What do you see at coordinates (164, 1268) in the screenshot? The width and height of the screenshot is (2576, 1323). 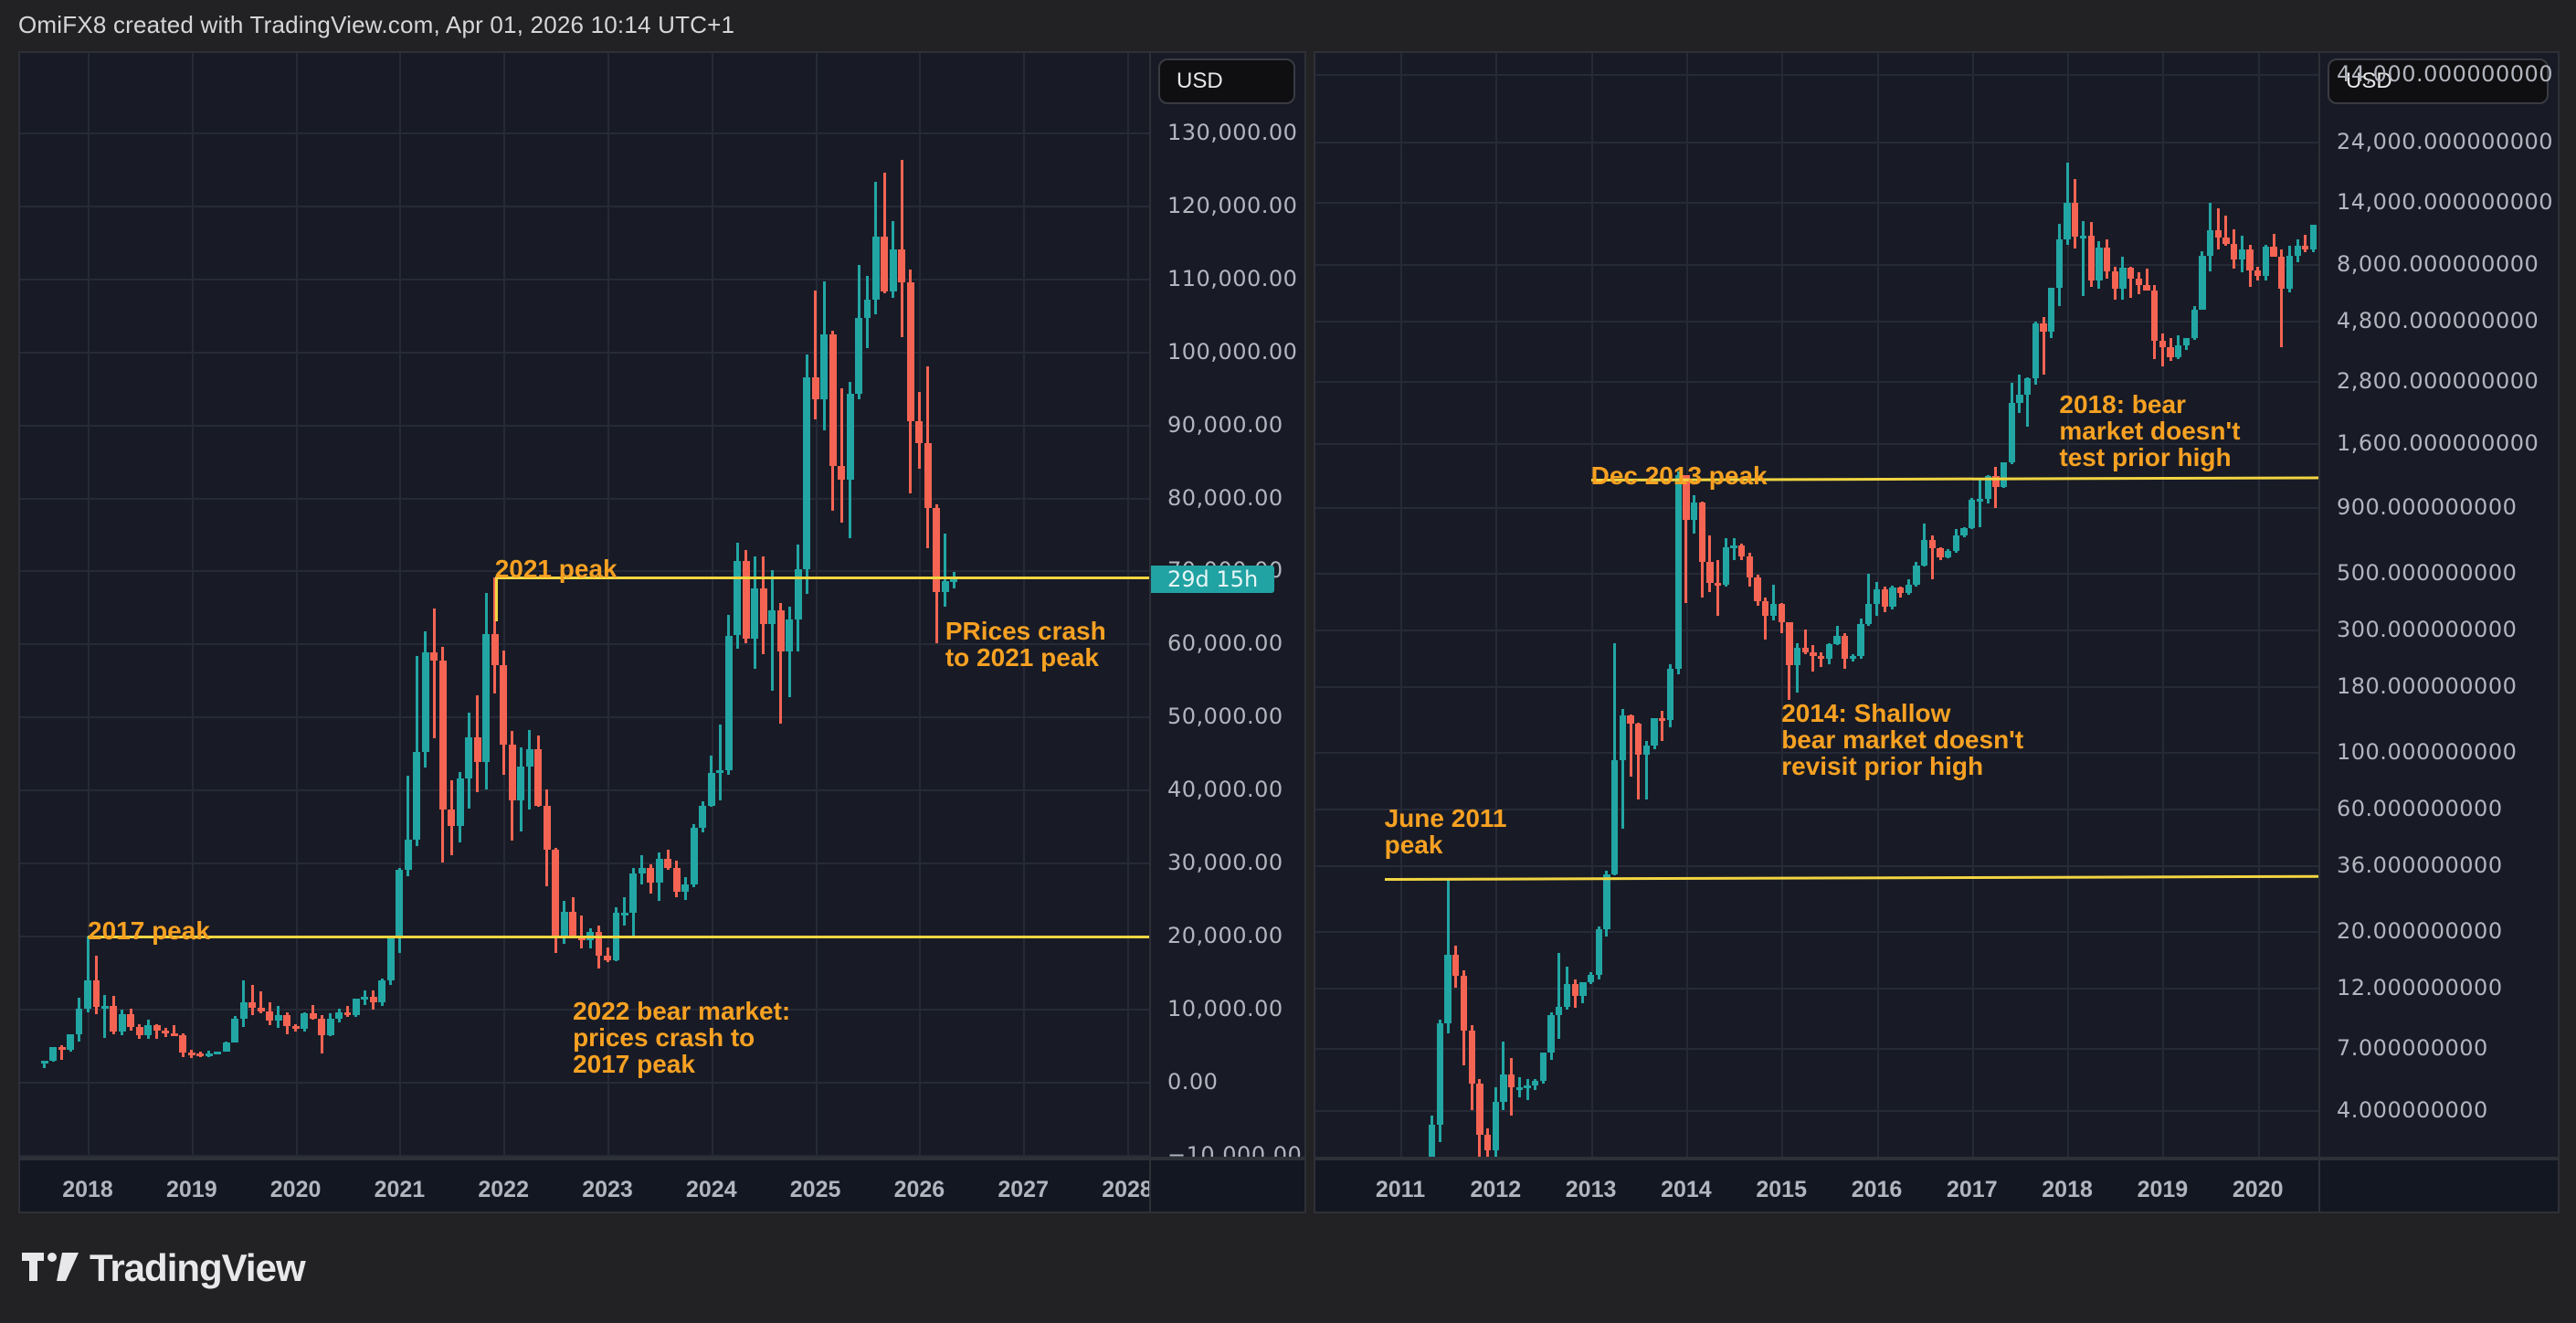 I see `tradingview-logo: TradingView` at bounding box center [164, 1268].